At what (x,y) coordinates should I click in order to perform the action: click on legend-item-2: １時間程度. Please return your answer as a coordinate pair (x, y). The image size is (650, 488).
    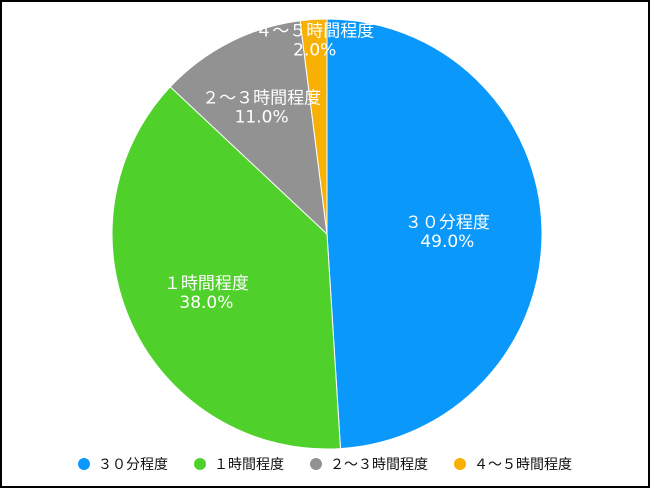
    Looking at the image, I should click on (239, 464).